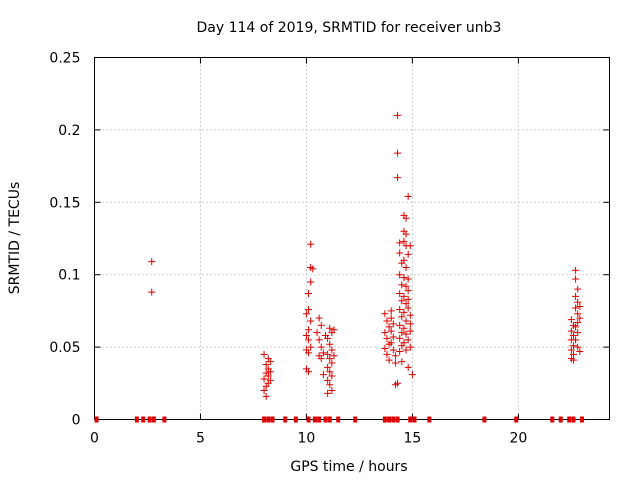  What do you see at coordinates (518, 439) in the screenshot?
I see `x-tick-label: 20` at bounding box center [518, 439].